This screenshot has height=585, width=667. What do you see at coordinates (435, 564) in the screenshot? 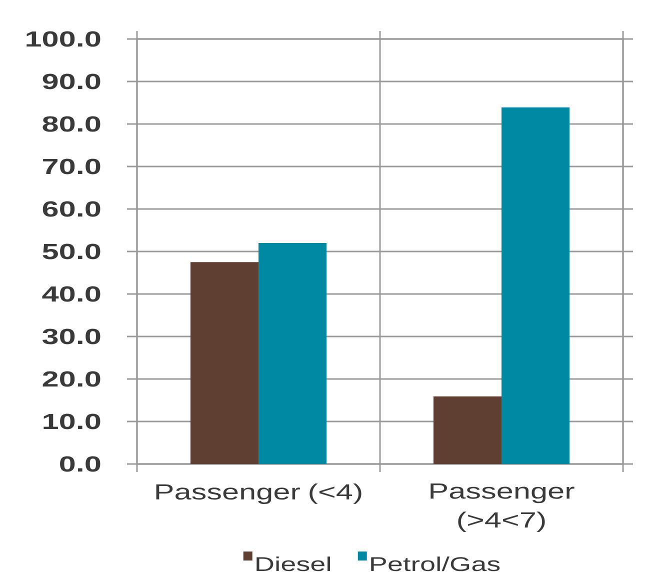
I see `legend-label: Petrol/Gas` at bounding box center [435, 564].